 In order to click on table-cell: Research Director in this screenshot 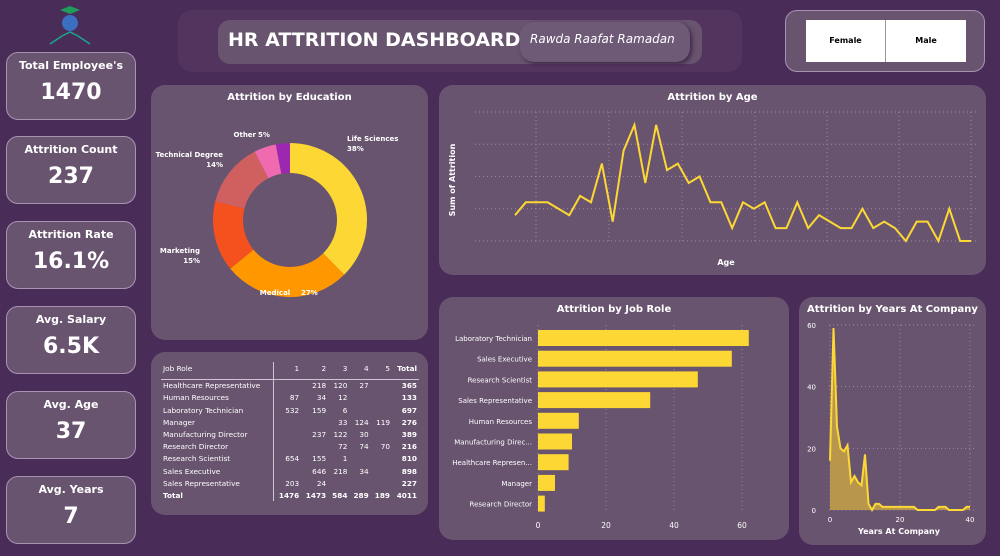, I will do `click(218, 446)`.